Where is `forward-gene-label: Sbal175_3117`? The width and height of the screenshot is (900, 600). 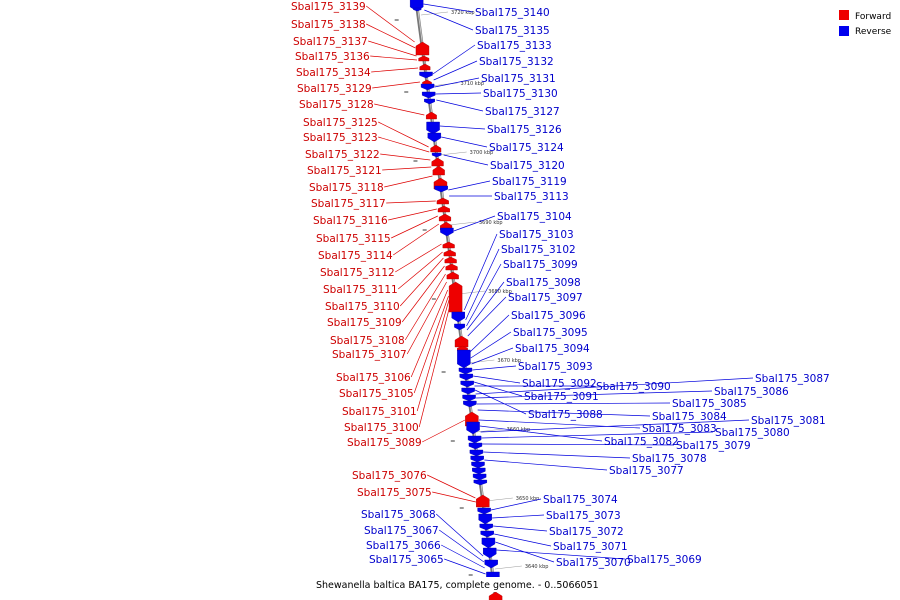
forward-gene-label: Sbal175_3117 is located at coordinates (348, 204).